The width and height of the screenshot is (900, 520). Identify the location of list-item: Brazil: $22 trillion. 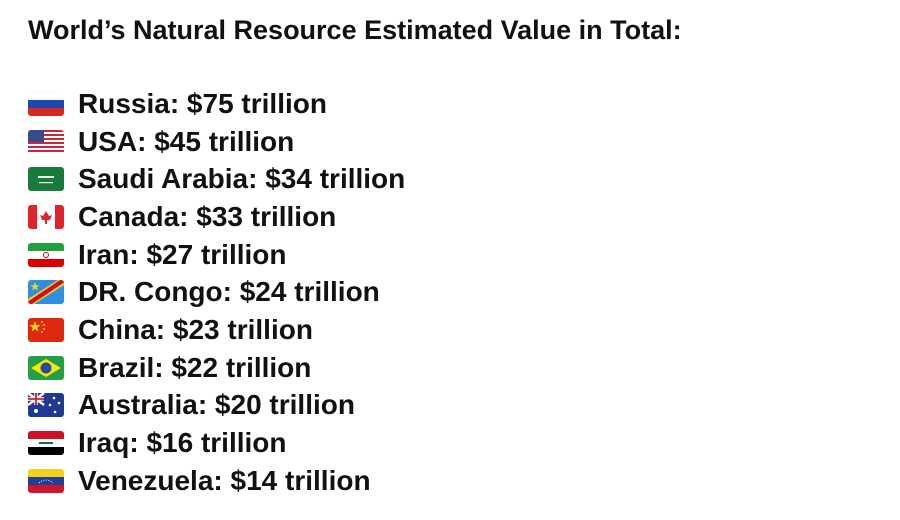
(216, 368).